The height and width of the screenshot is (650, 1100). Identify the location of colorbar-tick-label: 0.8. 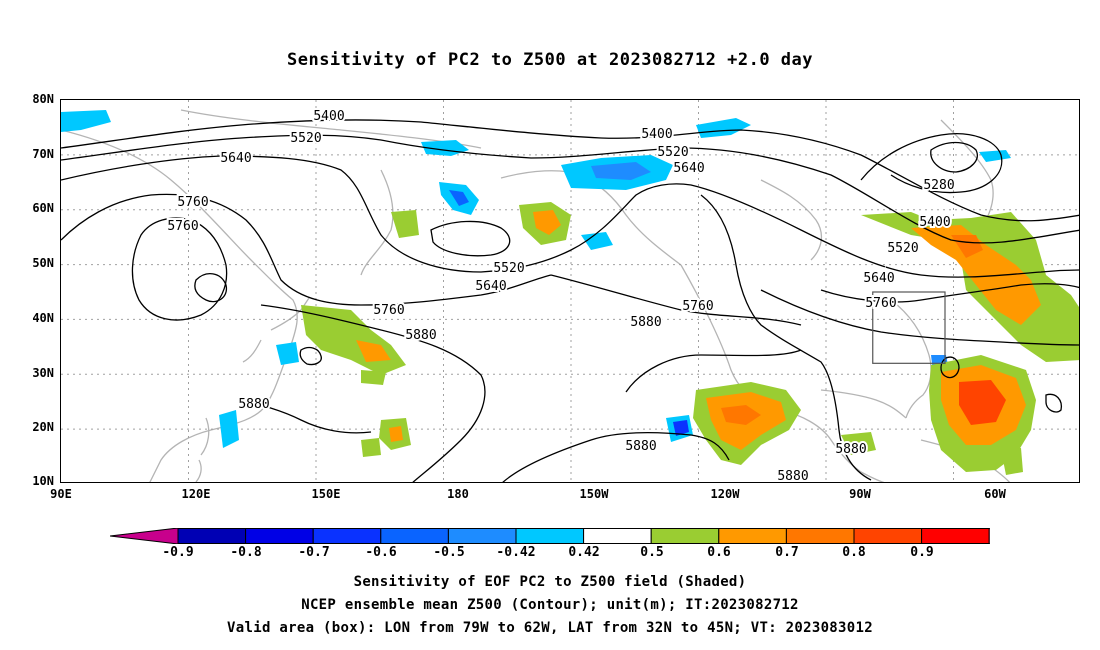
(854, 552).